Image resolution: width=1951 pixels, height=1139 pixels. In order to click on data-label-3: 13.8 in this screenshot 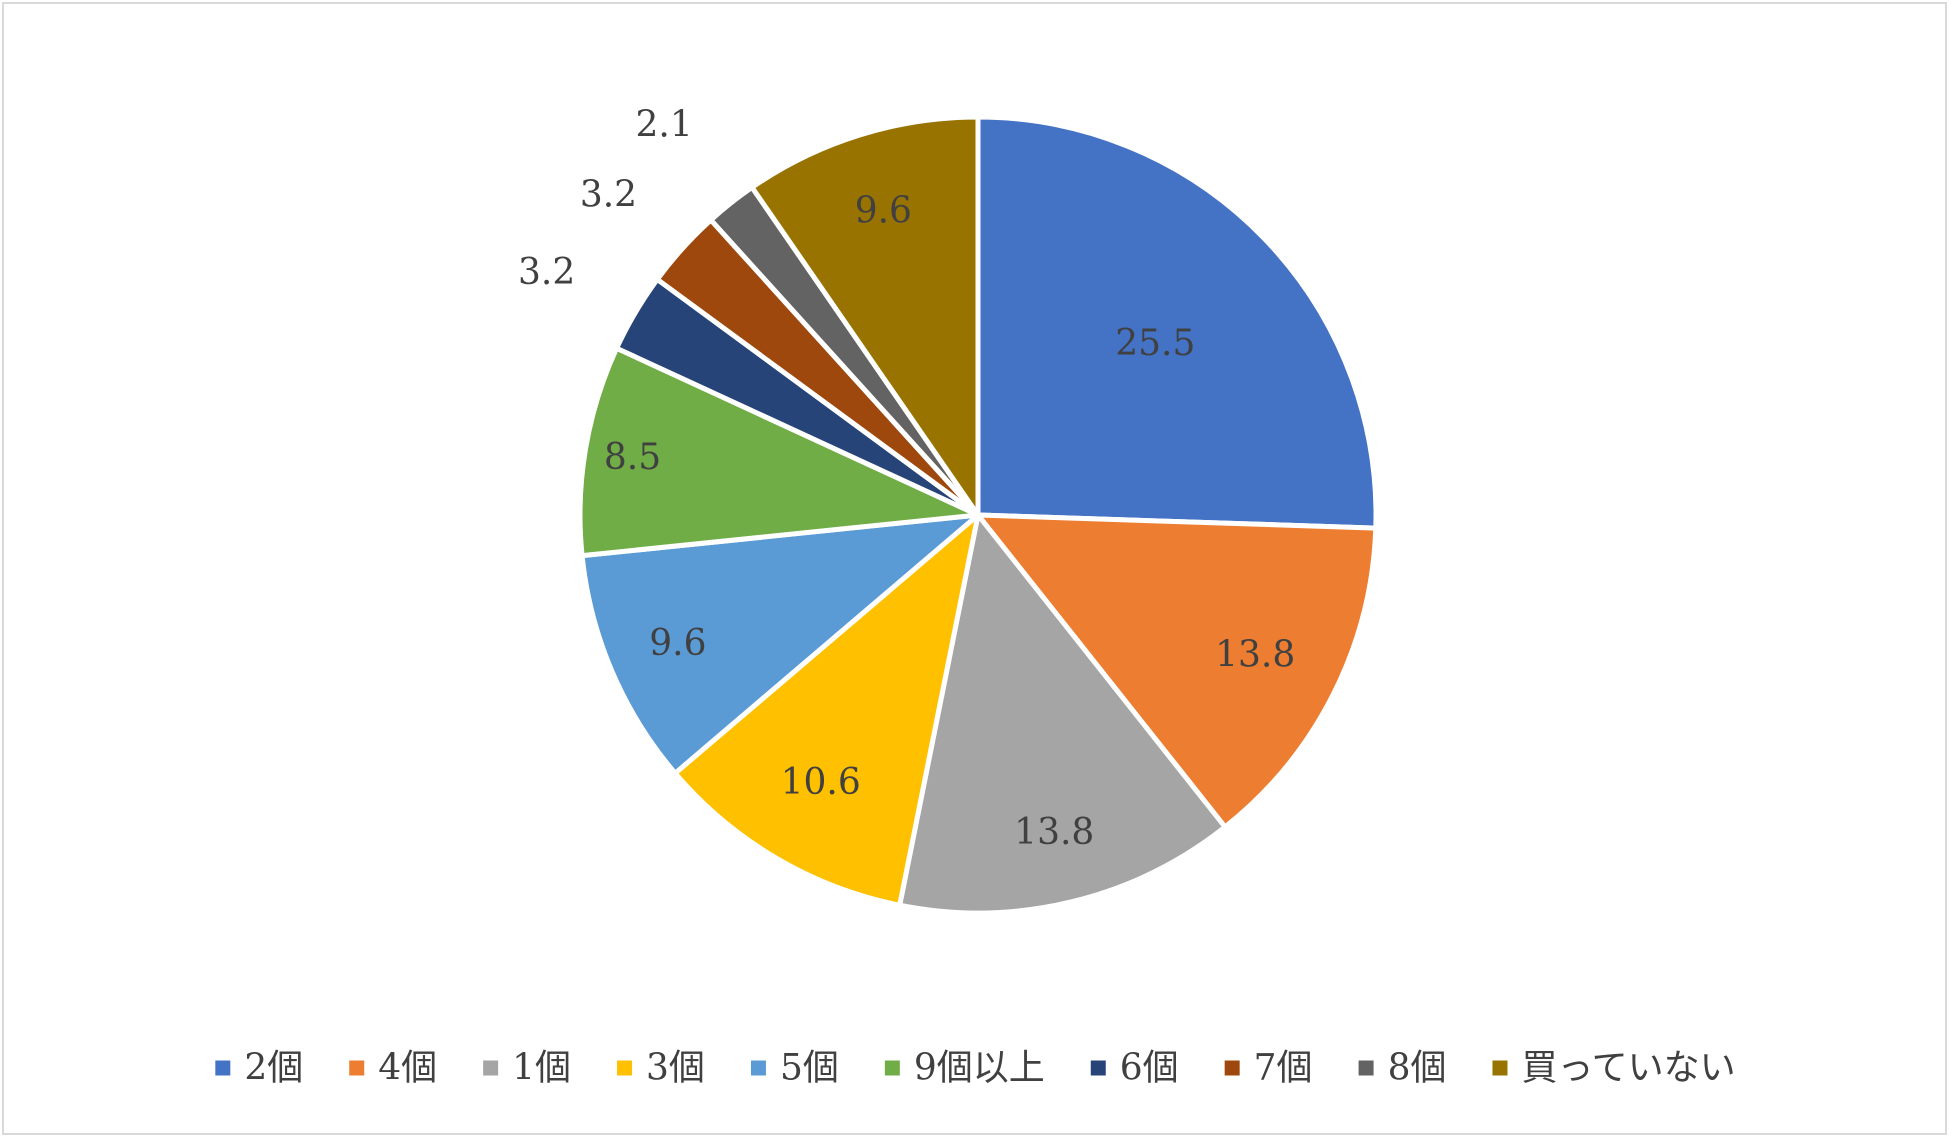, I will do `click(1054, 832)`.